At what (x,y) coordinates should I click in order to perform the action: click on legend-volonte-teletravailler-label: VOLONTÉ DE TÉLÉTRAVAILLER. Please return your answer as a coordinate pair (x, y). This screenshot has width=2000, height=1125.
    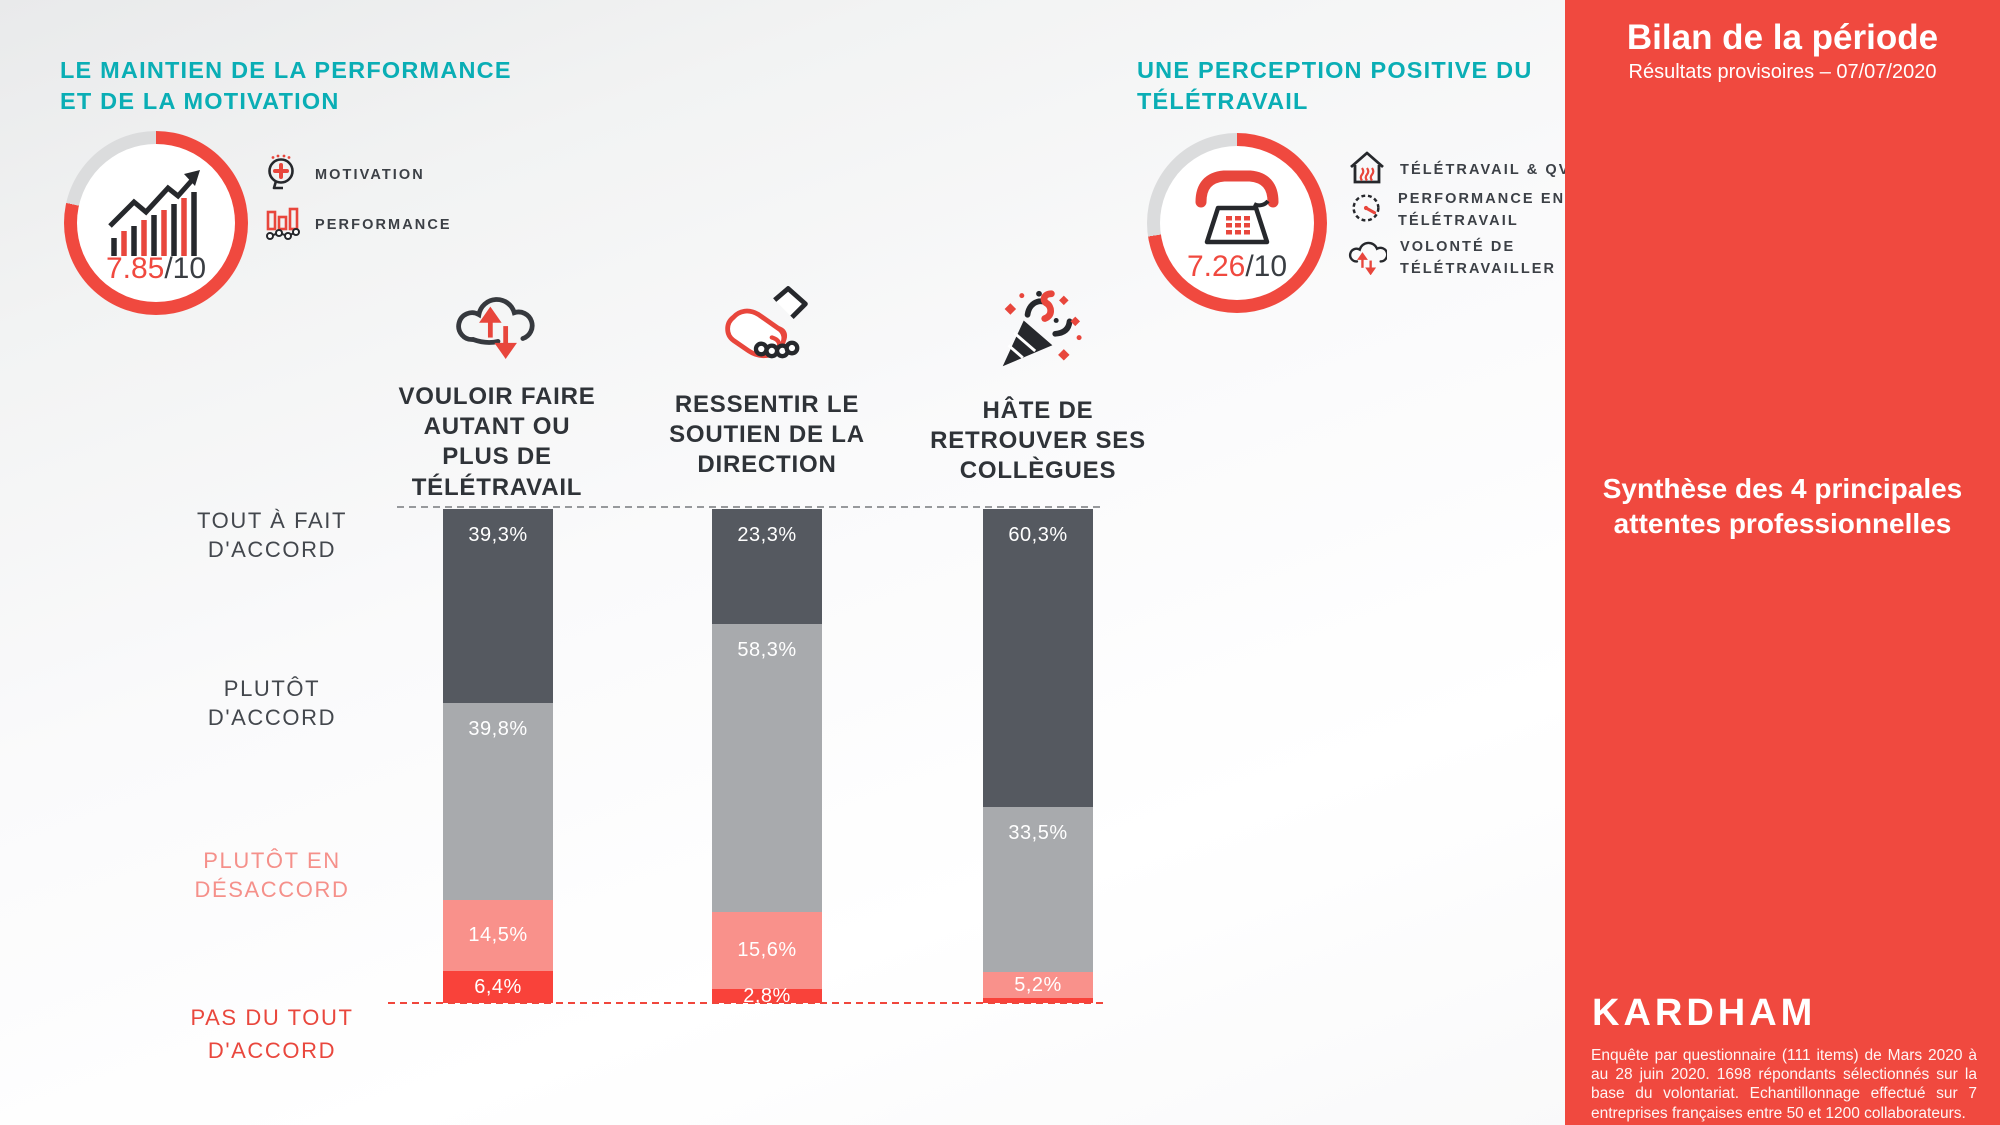
    Looking at the image, I should click on (1478, 258).